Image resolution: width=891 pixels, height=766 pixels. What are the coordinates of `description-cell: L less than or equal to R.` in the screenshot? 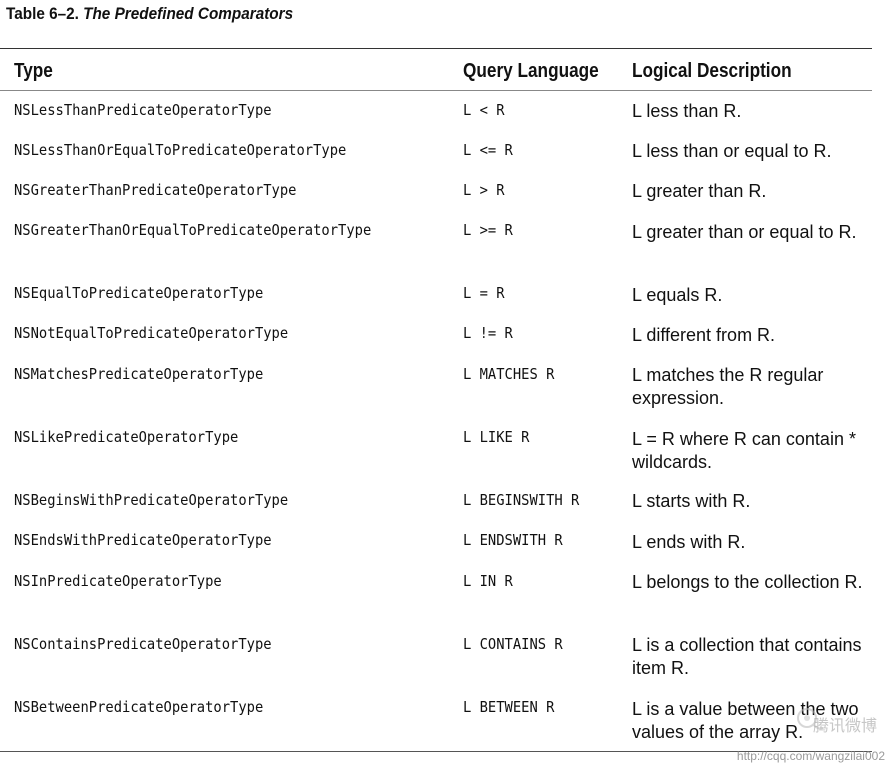 It's located at (732, 151).